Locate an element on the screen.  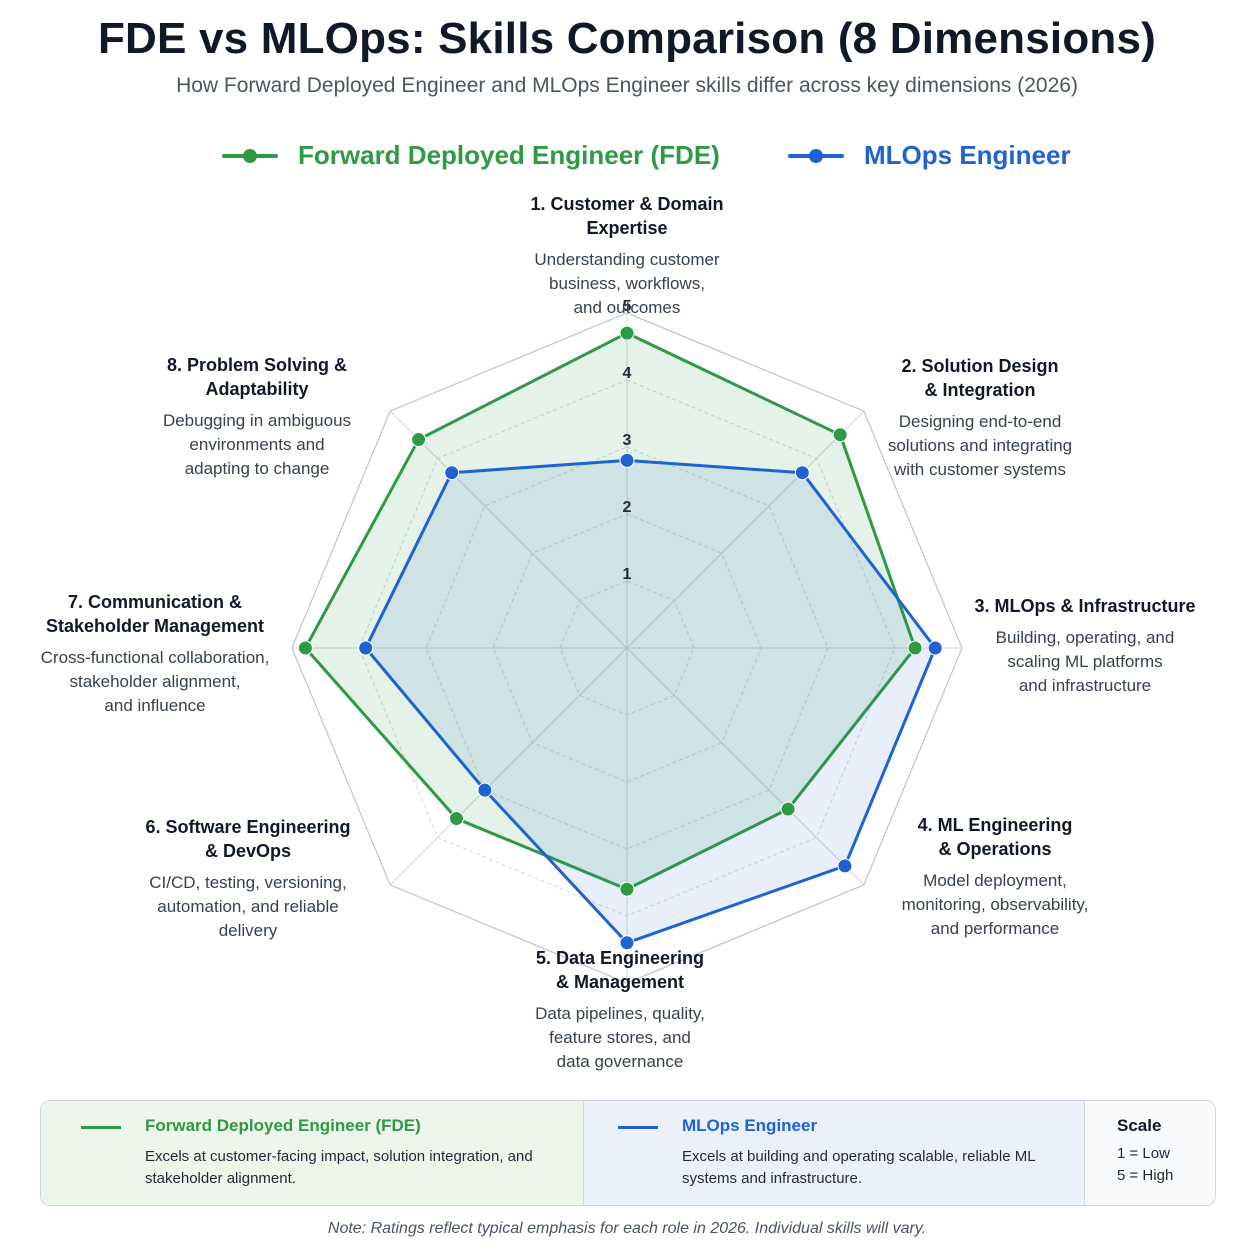
scale-low: 1 = Low is located at coordinates (1143, 1153).